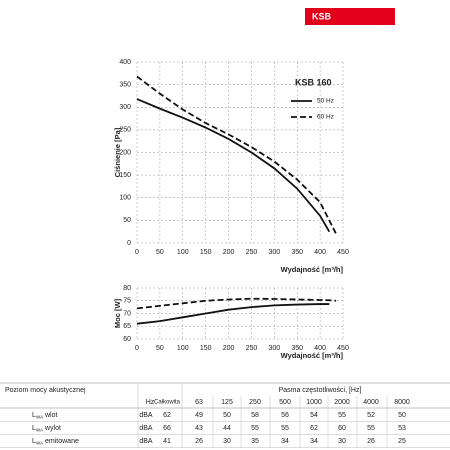 This screenshot has width=450, height=450. What do you see at coordinates (285, 415) in the screenshot?
I see `table-cell: 56` at bounding box center [285, 415].